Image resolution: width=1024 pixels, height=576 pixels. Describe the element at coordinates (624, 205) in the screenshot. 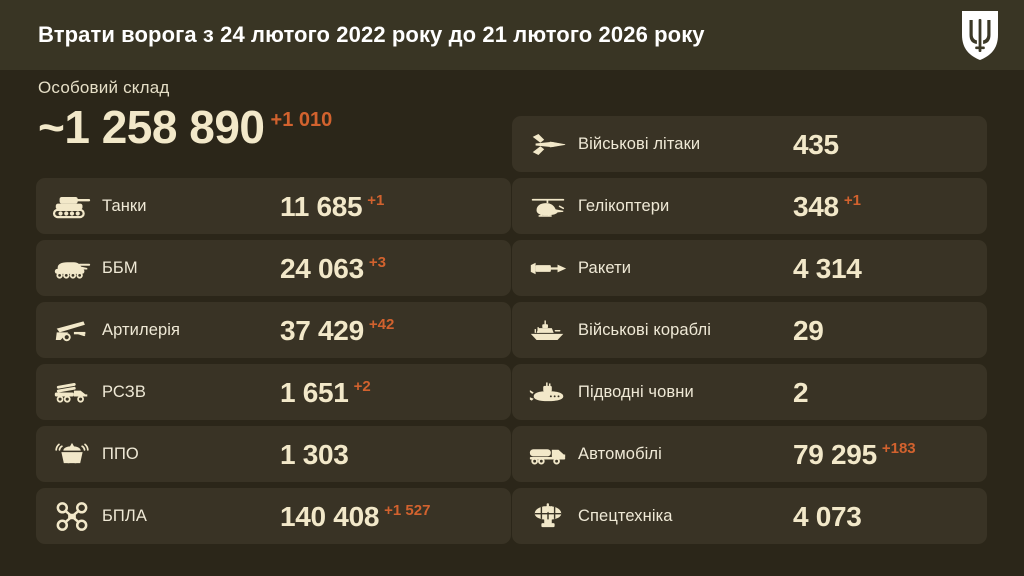

I see `stat-label: Гелікоптери` at that location.